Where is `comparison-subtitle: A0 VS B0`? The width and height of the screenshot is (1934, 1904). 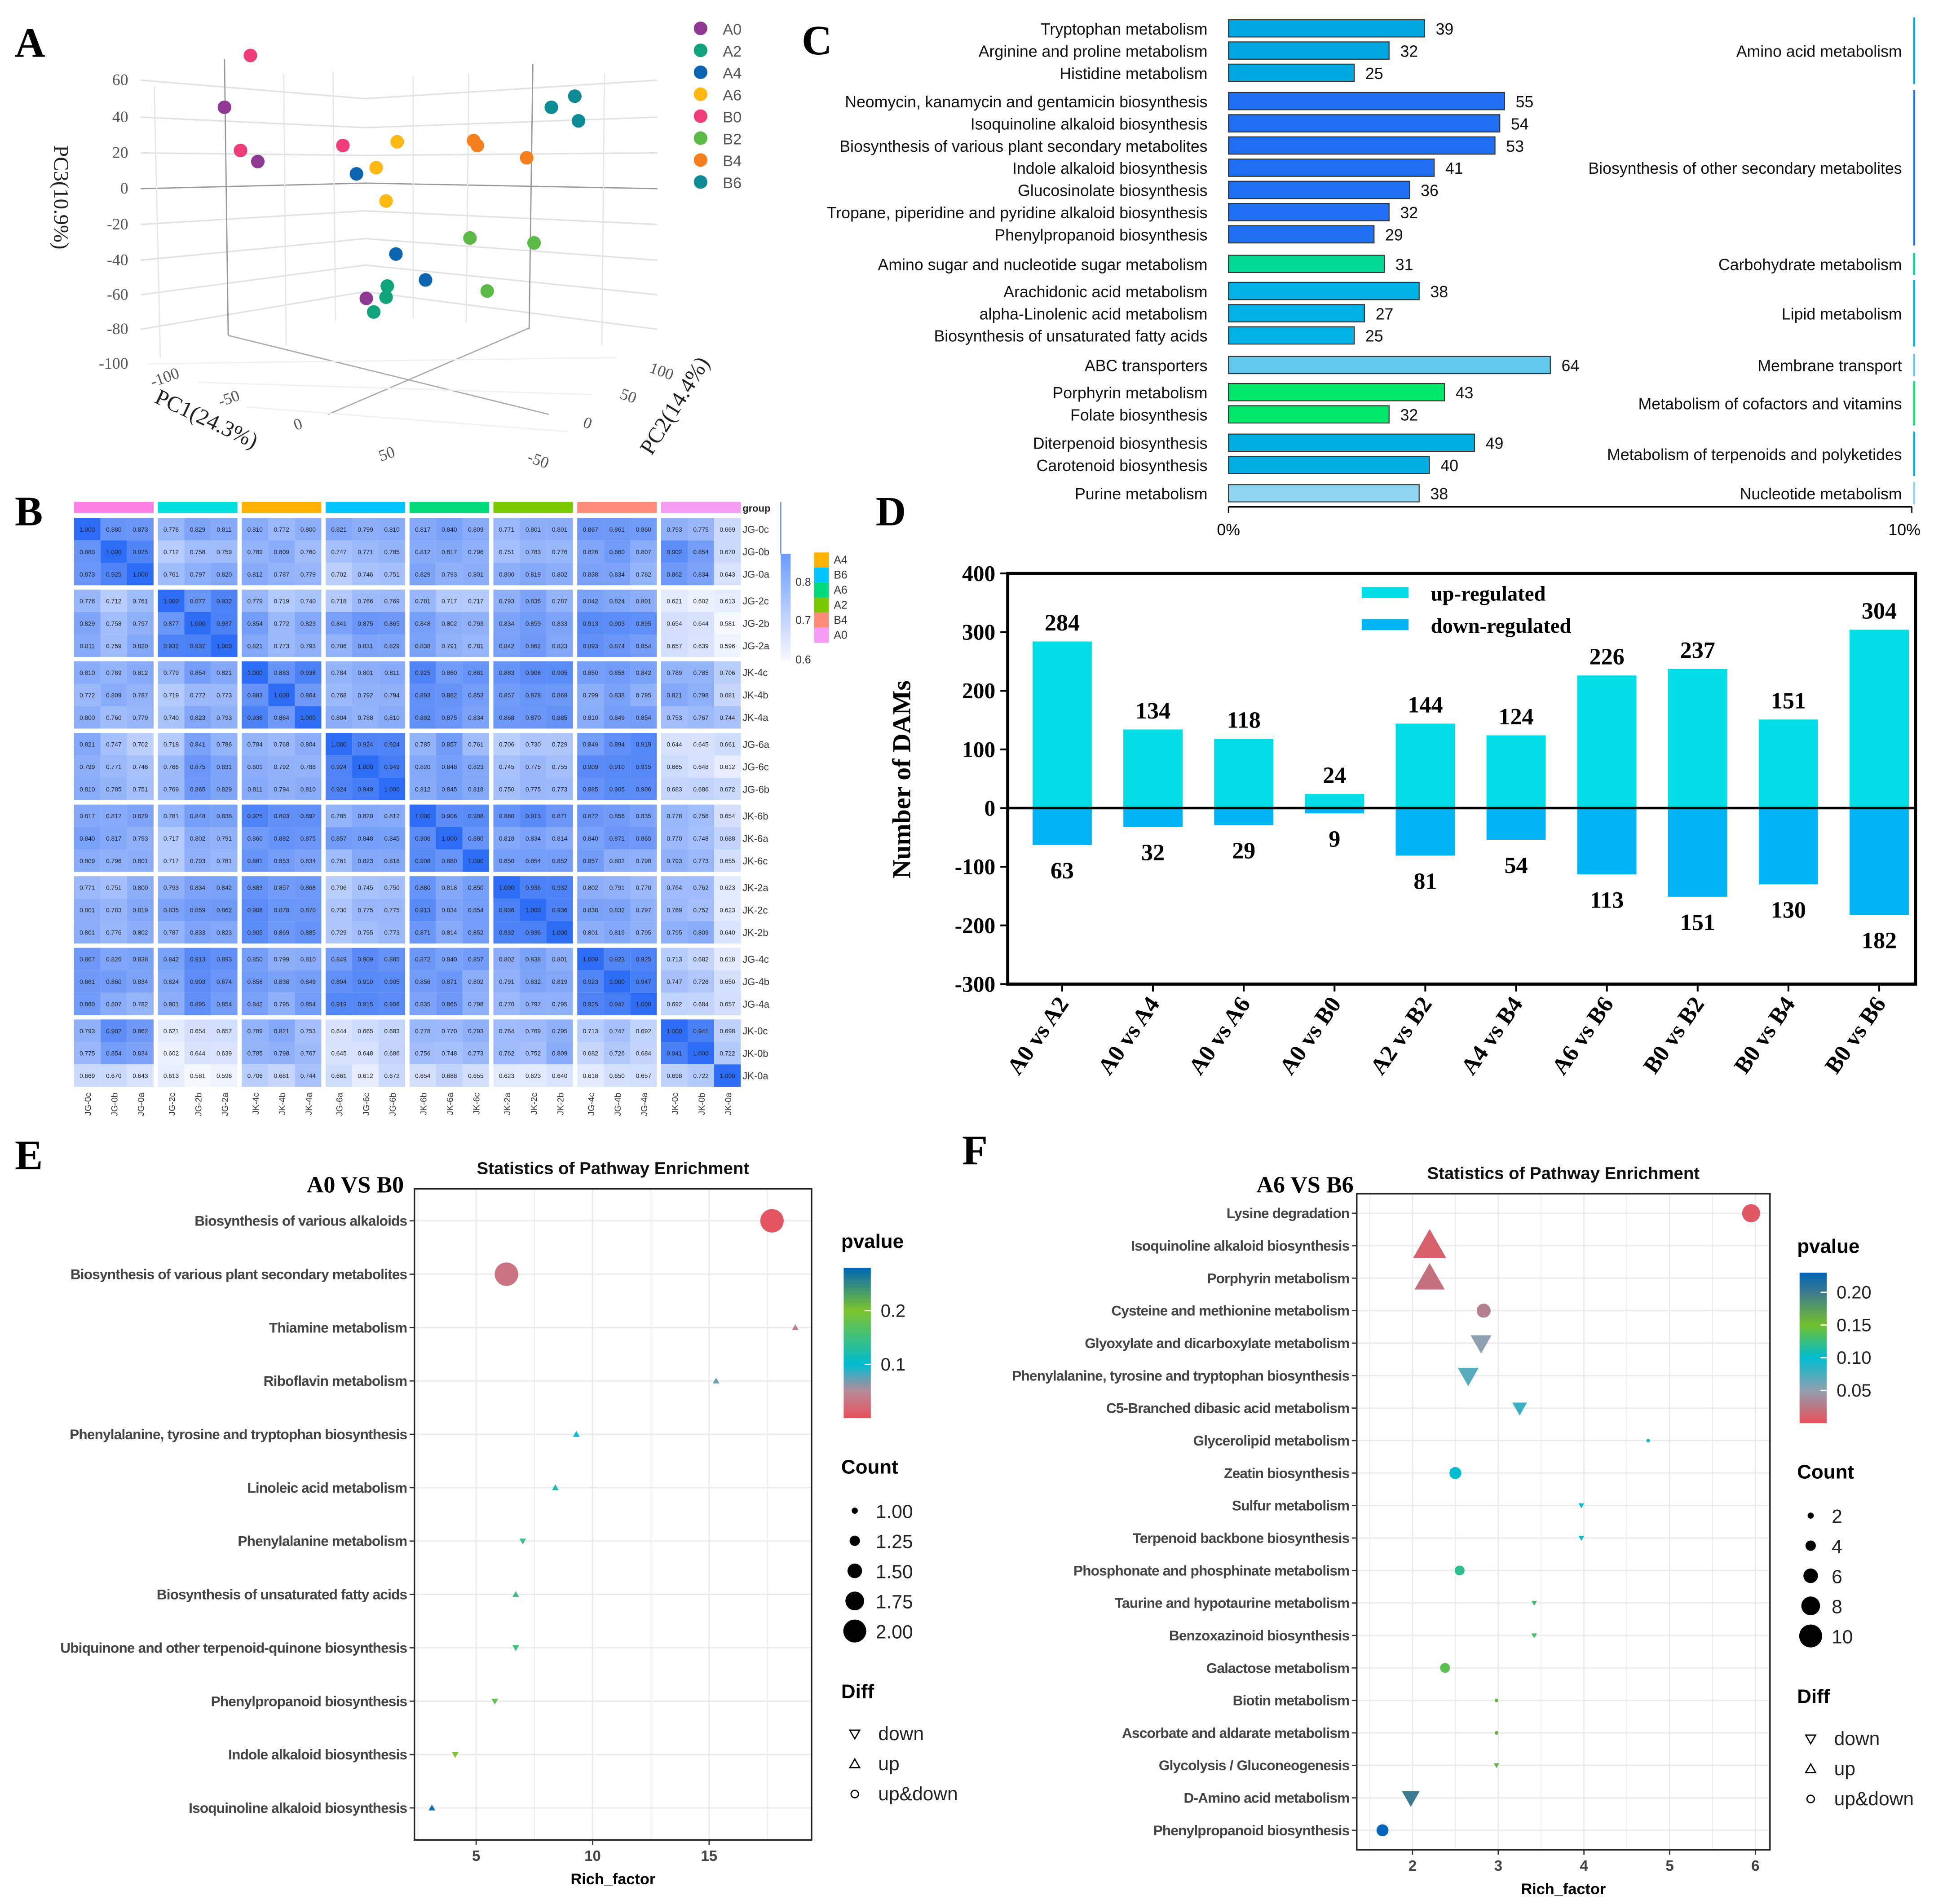
comparison-subtitle: A0 VS B0 is located at coordinates (355, 1185).